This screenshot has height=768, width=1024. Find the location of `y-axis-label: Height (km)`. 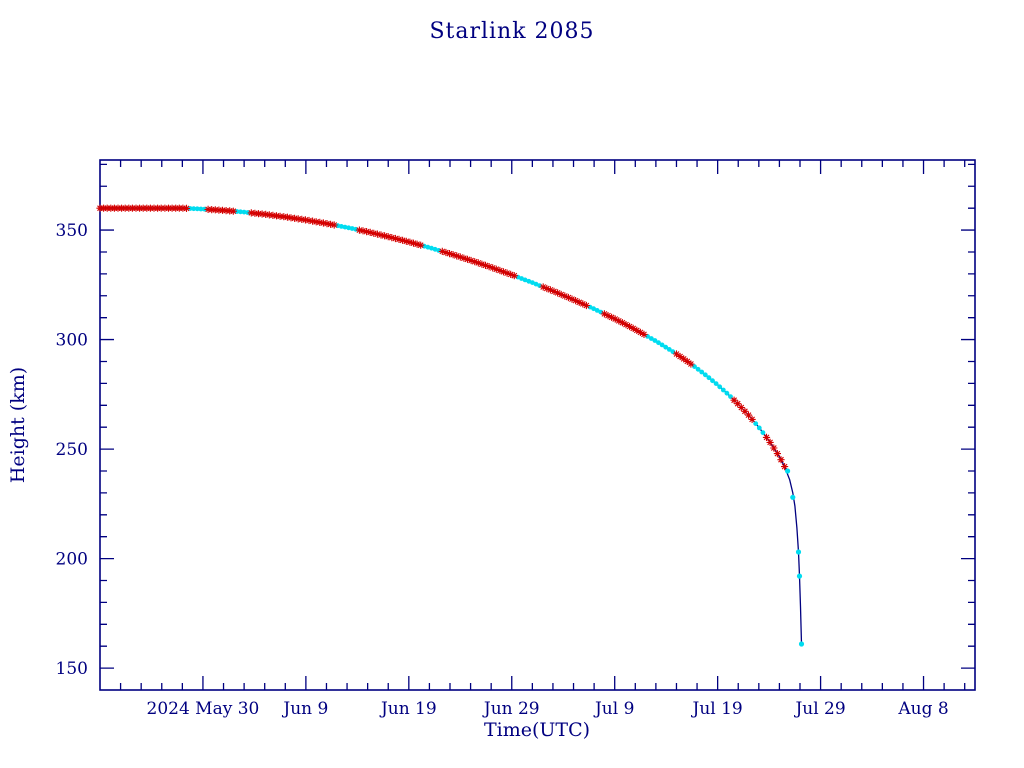

y-axis-label: Height (km) is located at coordinates (18, 425).